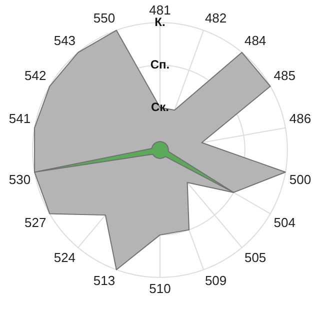  What do you see at coordinates (35, 222) in the screenshot?
I see `spoke-label: 527` at bounding box center [35, 222].